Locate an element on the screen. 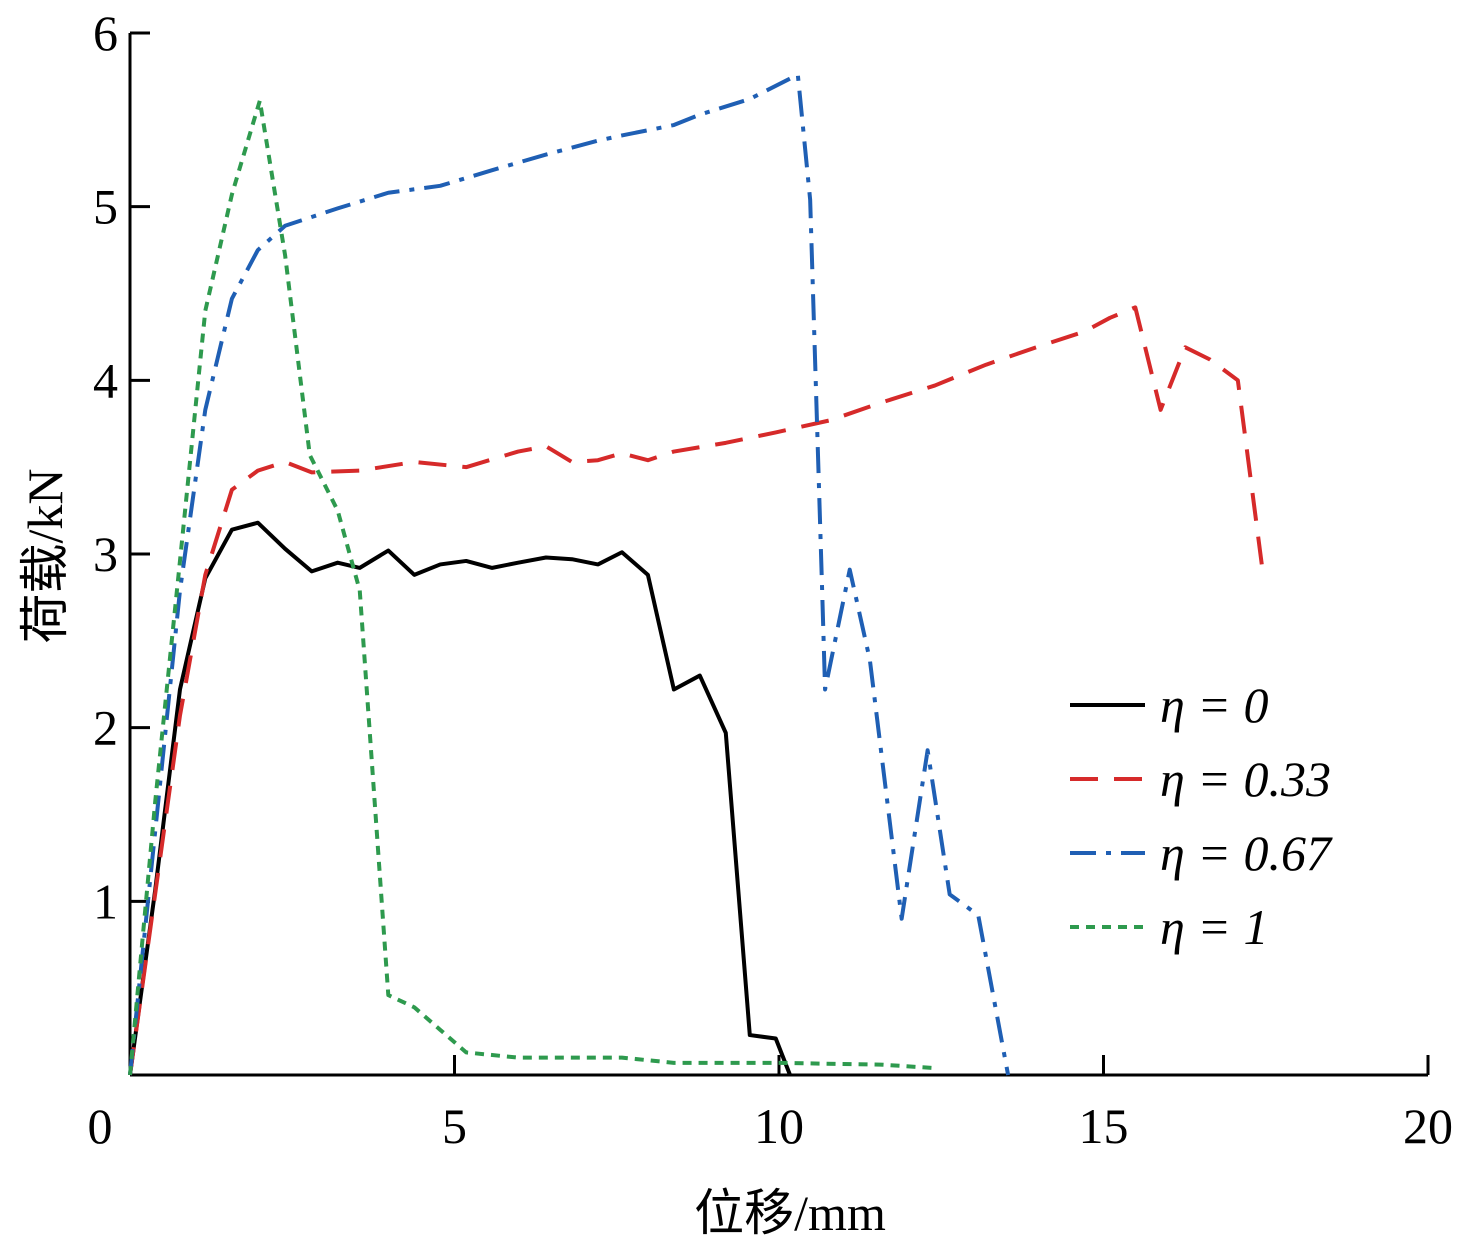 The image size is (1462, 1250). y-tick-label: 6 is located at coordinates (105, 33).